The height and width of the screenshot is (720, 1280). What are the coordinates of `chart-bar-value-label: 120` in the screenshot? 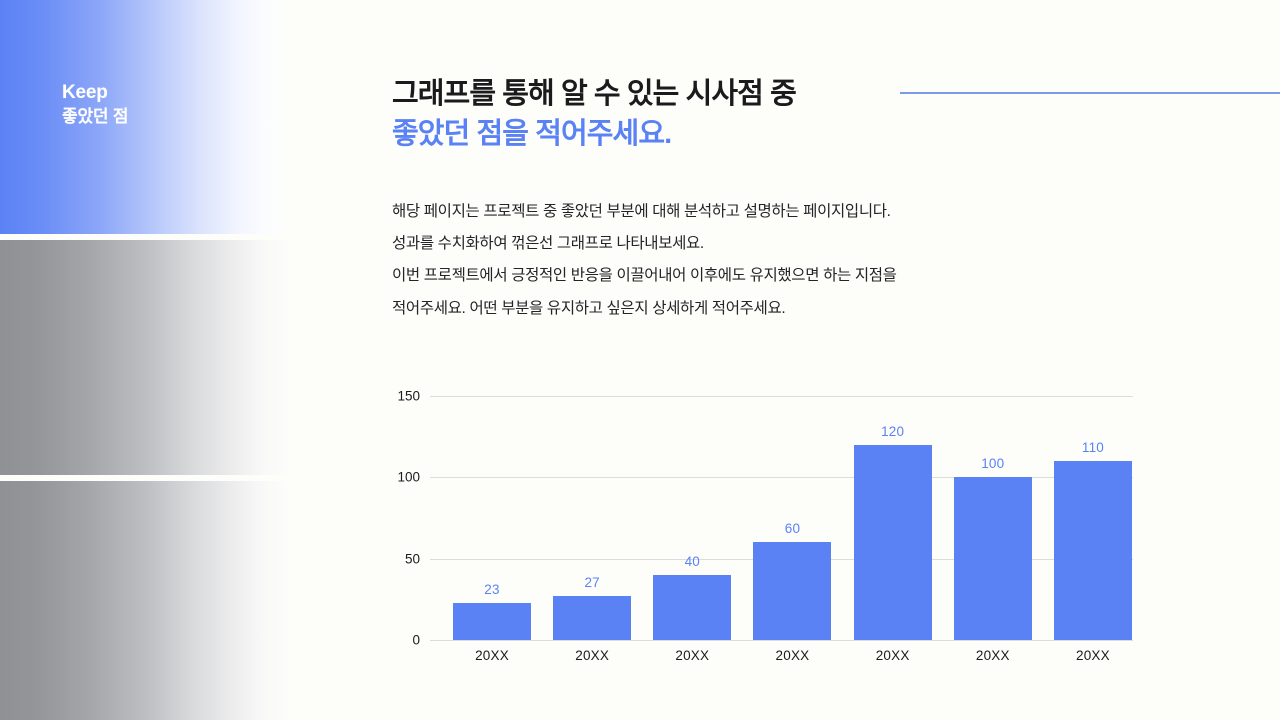 It's located at (893, 431).